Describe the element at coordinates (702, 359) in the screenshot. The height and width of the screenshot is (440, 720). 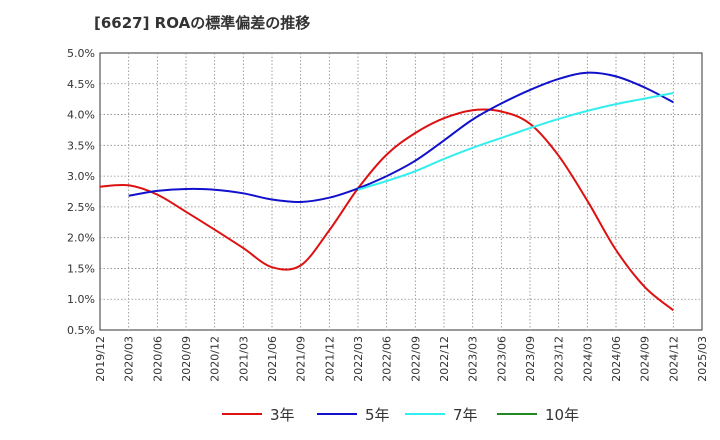
I see `x-tick-label: 2025/03` at that location.